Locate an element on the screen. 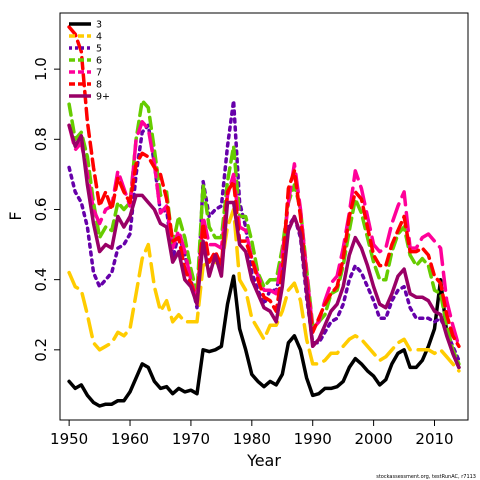  x-tick-label: 1960 is located at coordinates (130, 439).